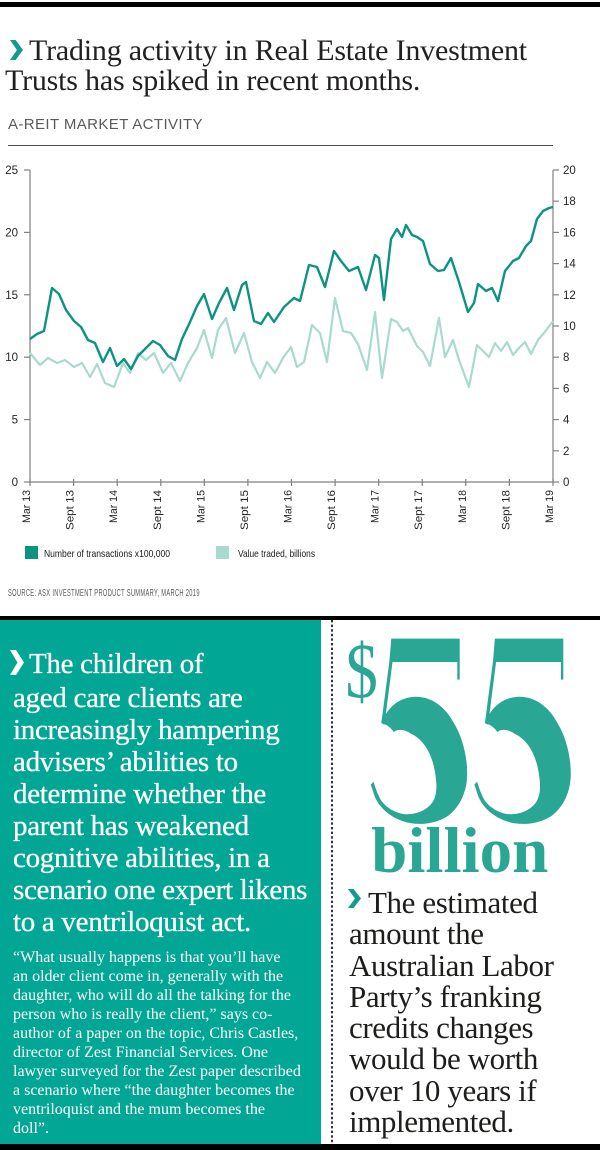 The image size is (600, 1150). What do you see at coordinates (27, 506) in the screenshot?
I see `svg-text: Mar 13` at bounding box center [27, 506].